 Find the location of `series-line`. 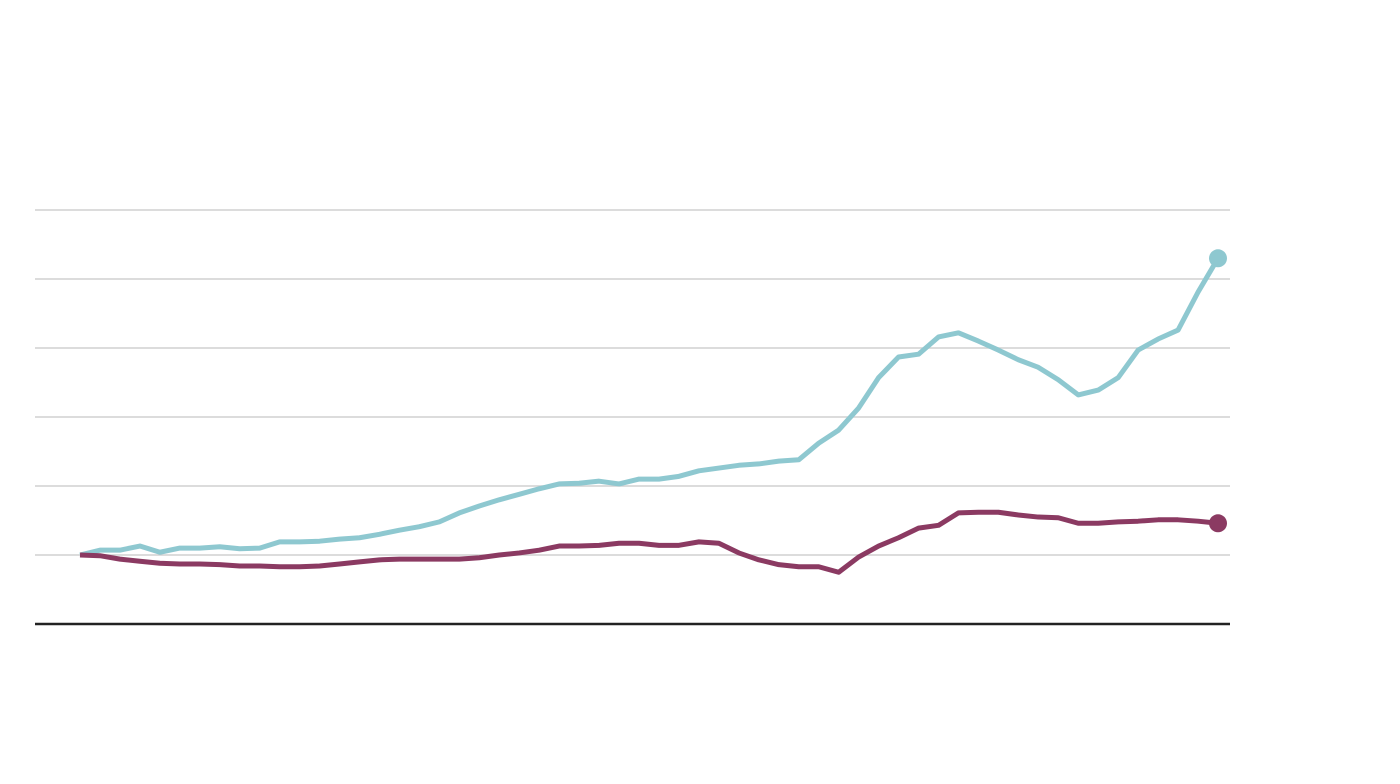

series-line is located at coordinates (649, 542).